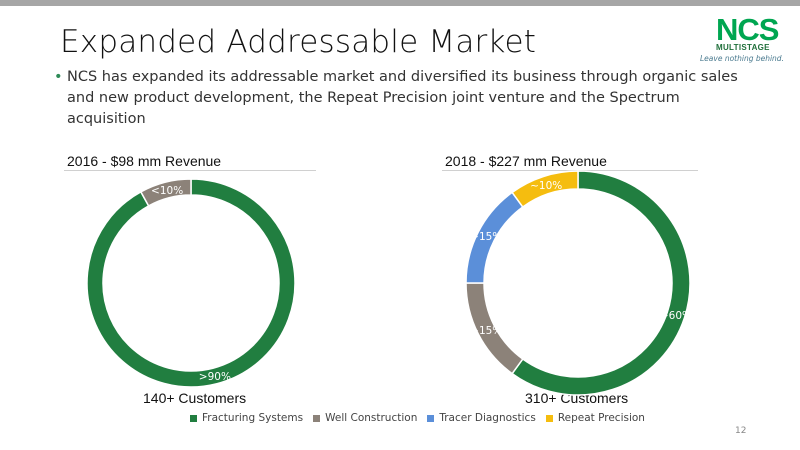 The width and height of the screenshot is (800, 450). I want to click on chart-2018-title-rule, so click(570, 170).